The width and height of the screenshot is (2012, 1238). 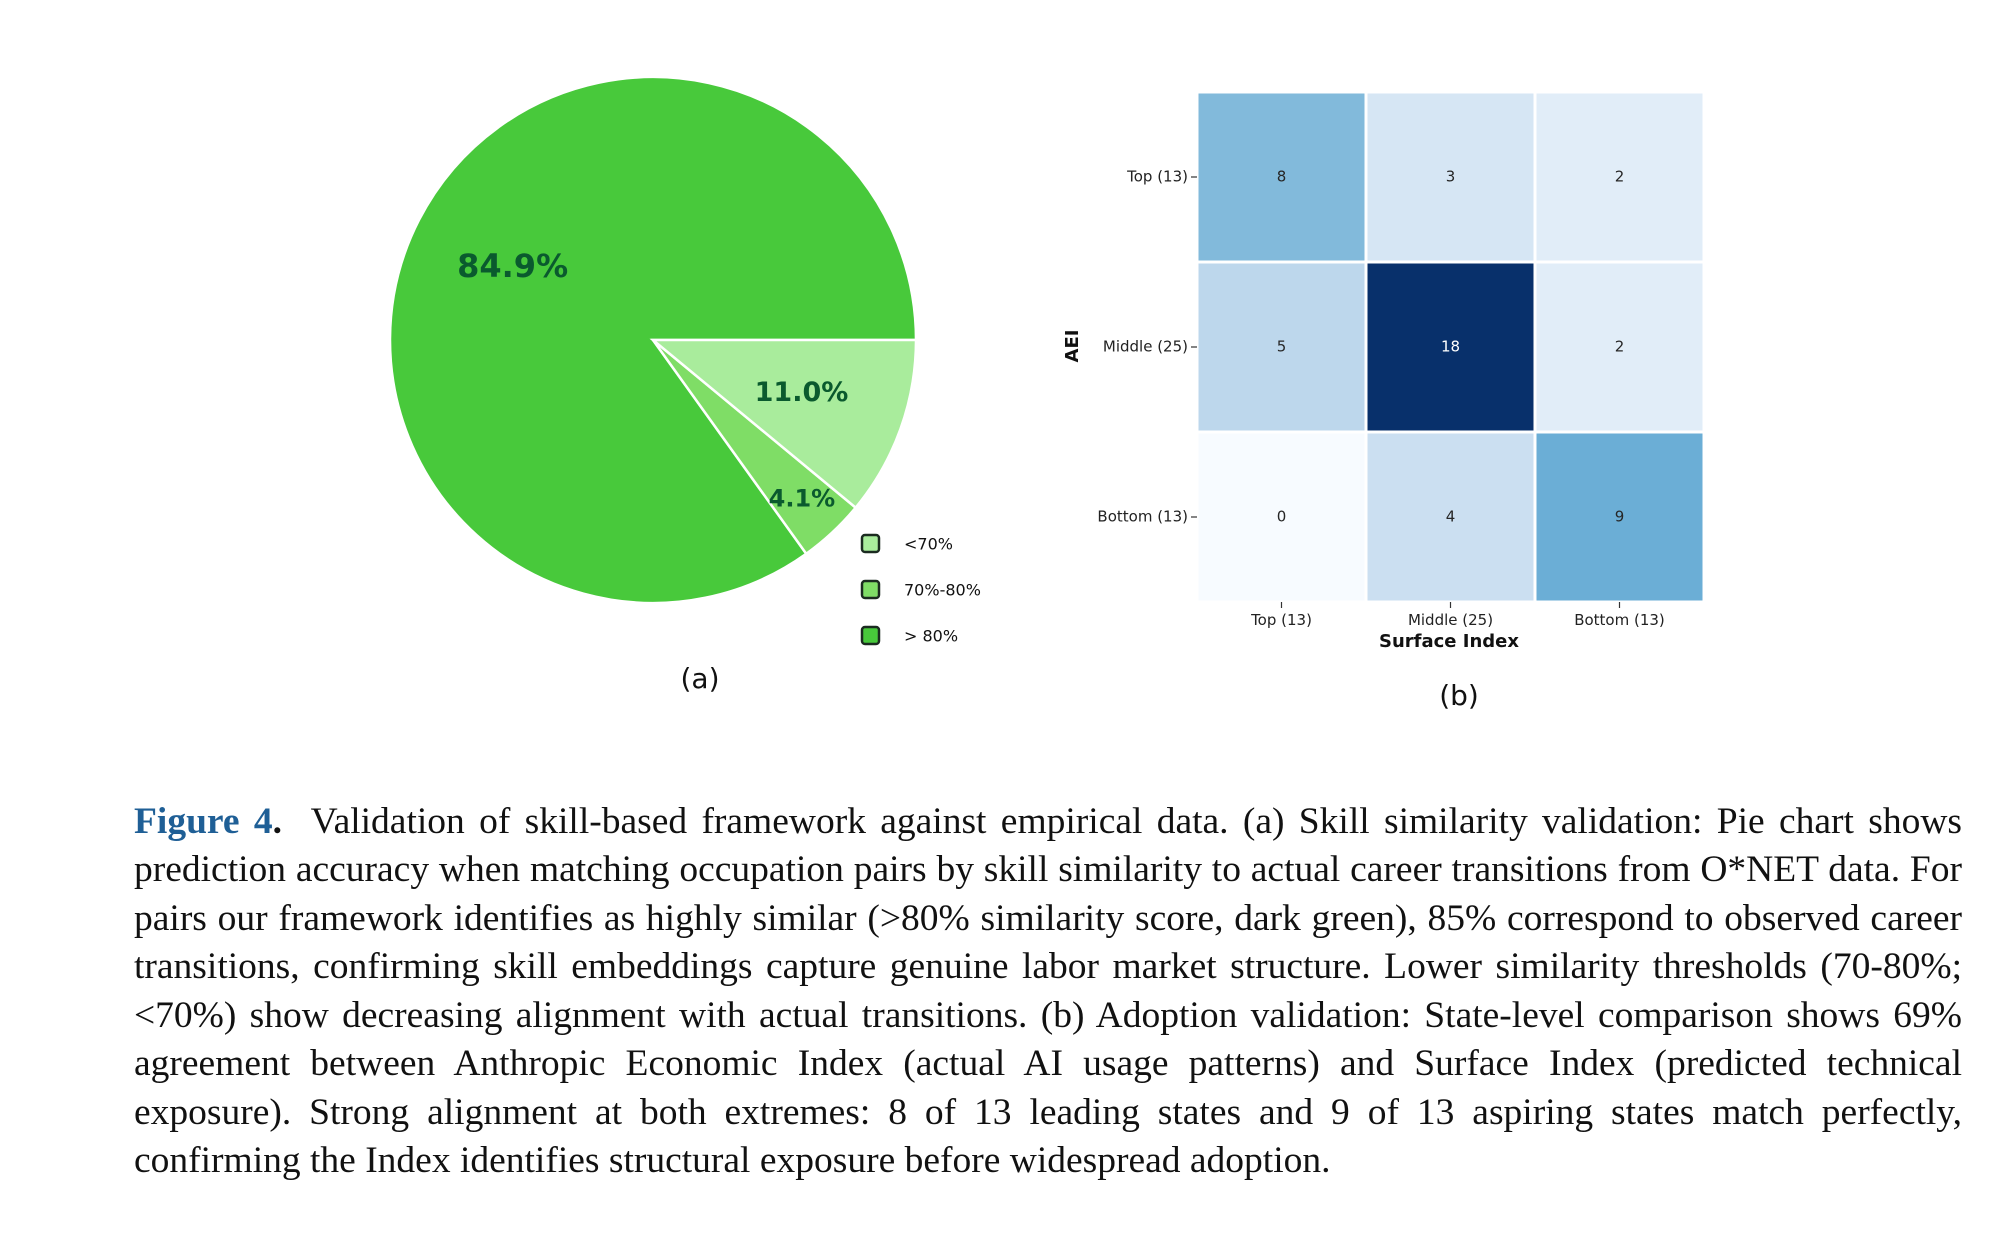 I want to click on heatmap-cell-r0-c1, so click(x=1450, y=177).